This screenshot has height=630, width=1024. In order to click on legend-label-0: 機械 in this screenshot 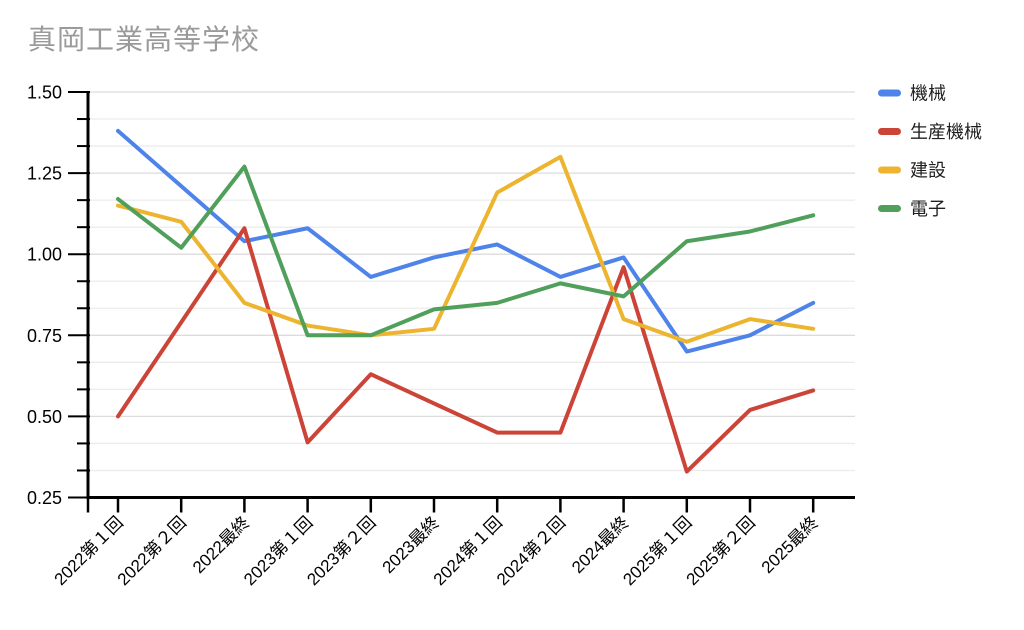, I will do `click(928, 94)`.